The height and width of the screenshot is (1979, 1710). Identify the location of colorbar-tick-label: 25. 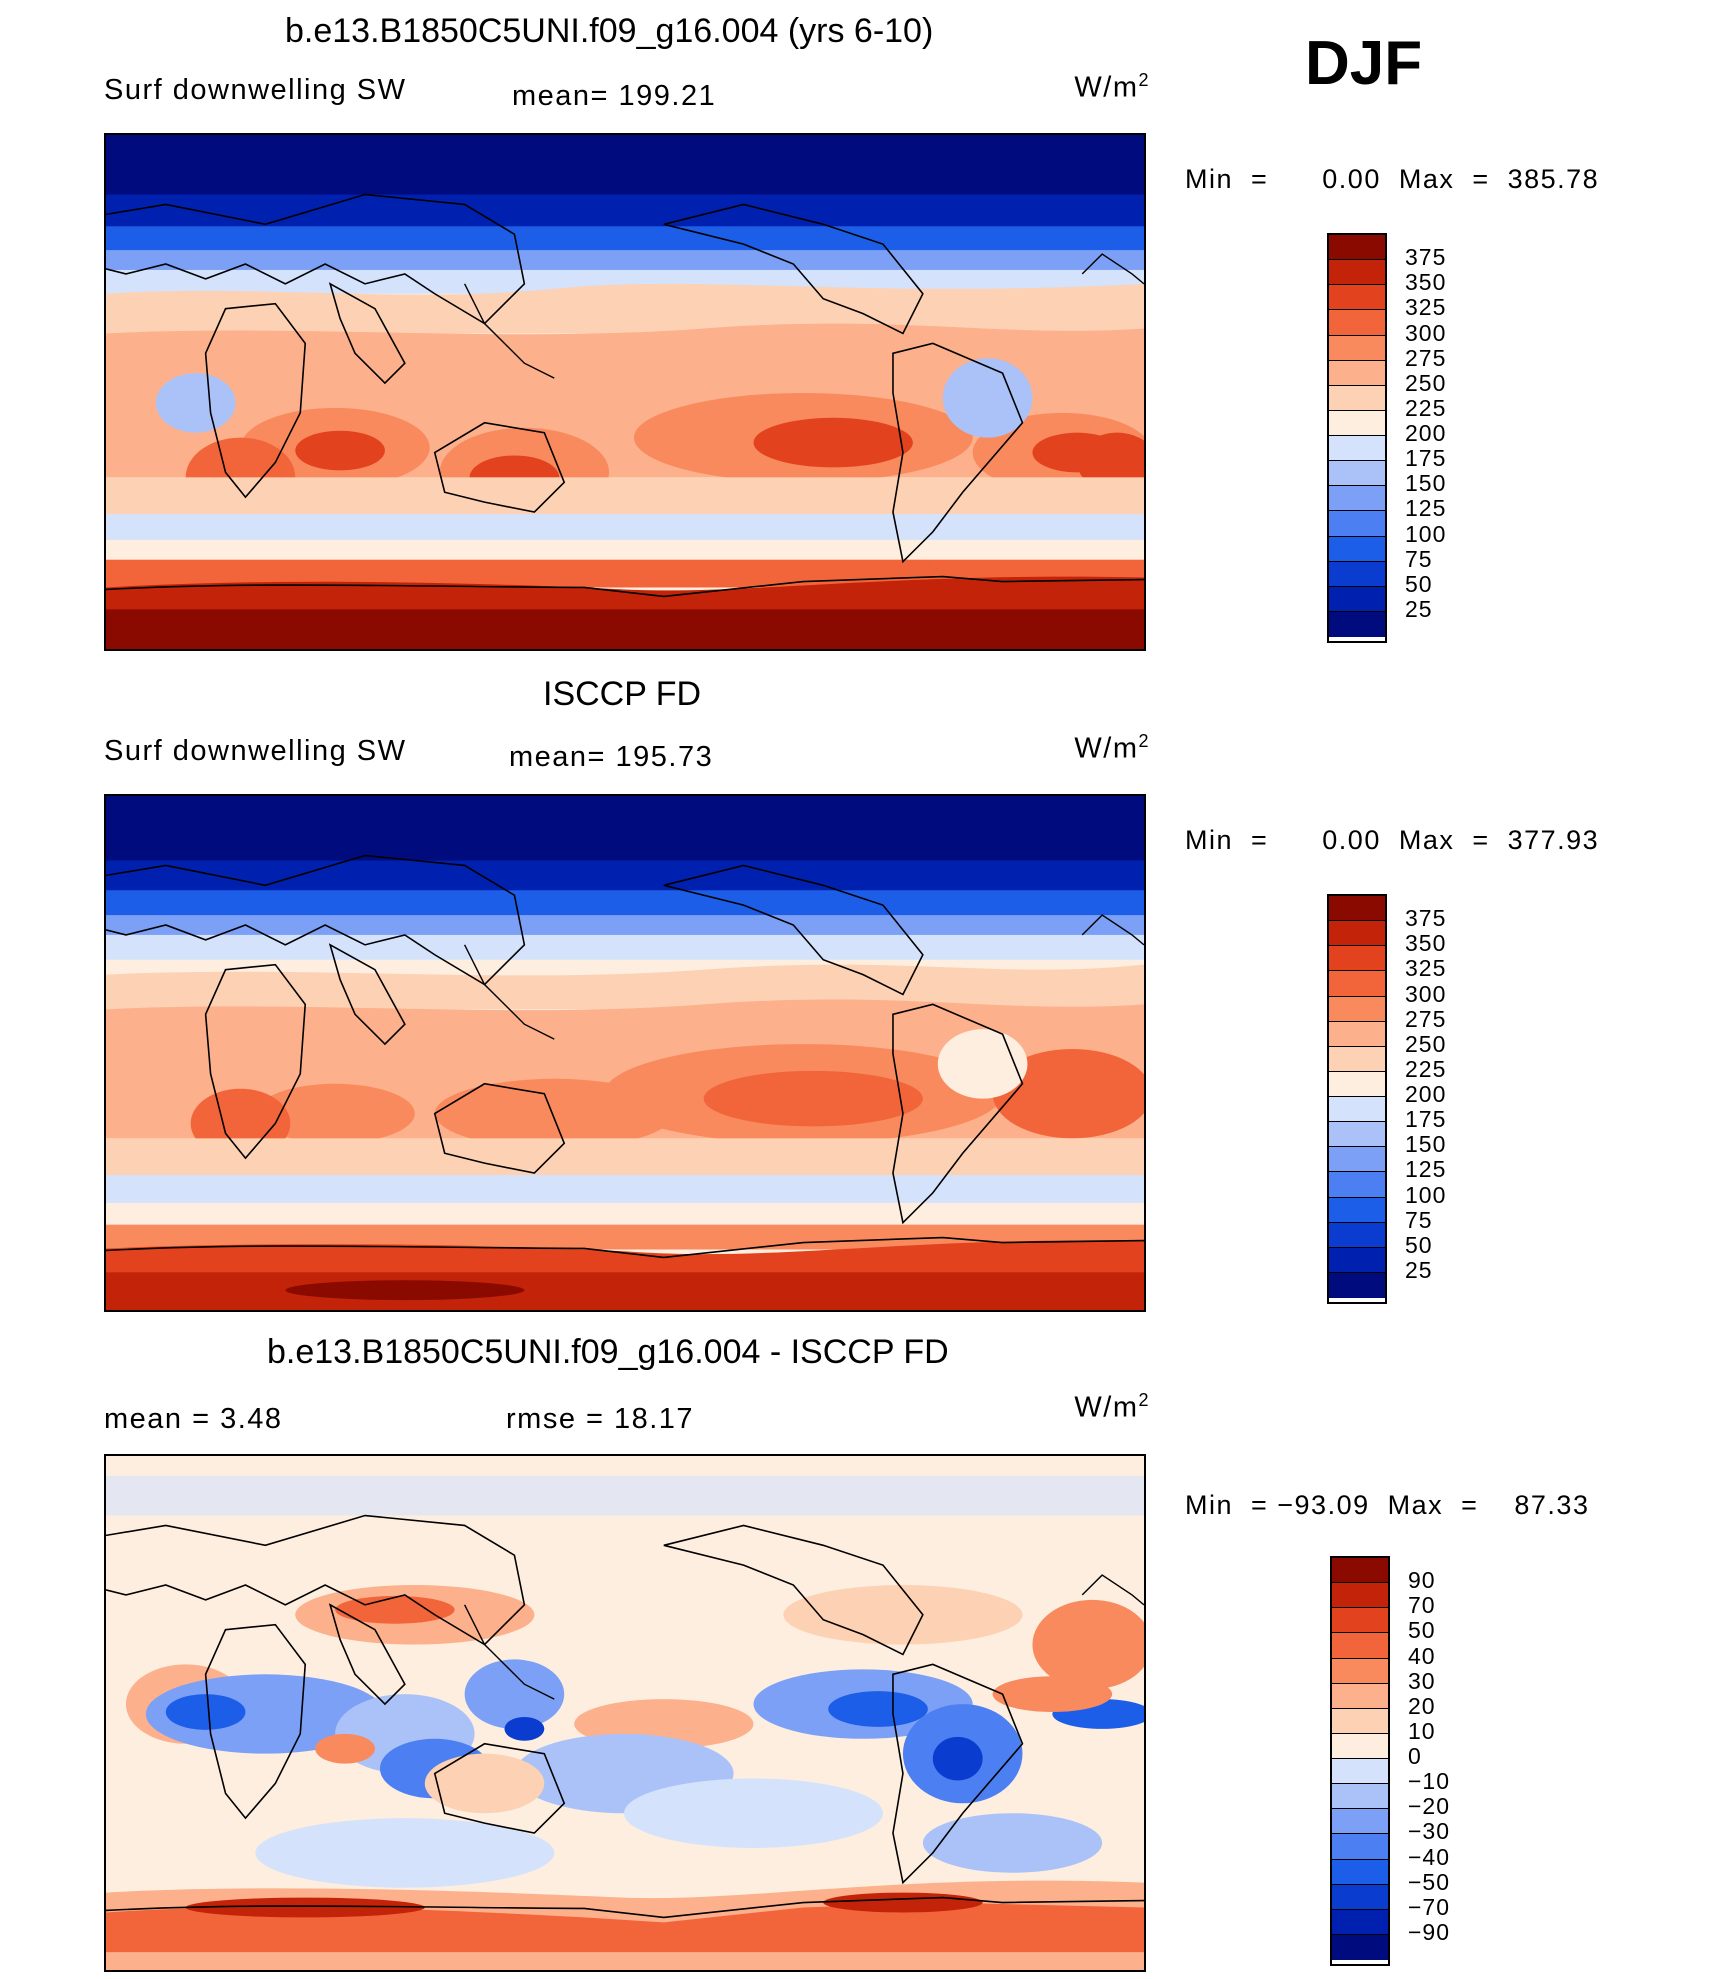
(1419, 1269).